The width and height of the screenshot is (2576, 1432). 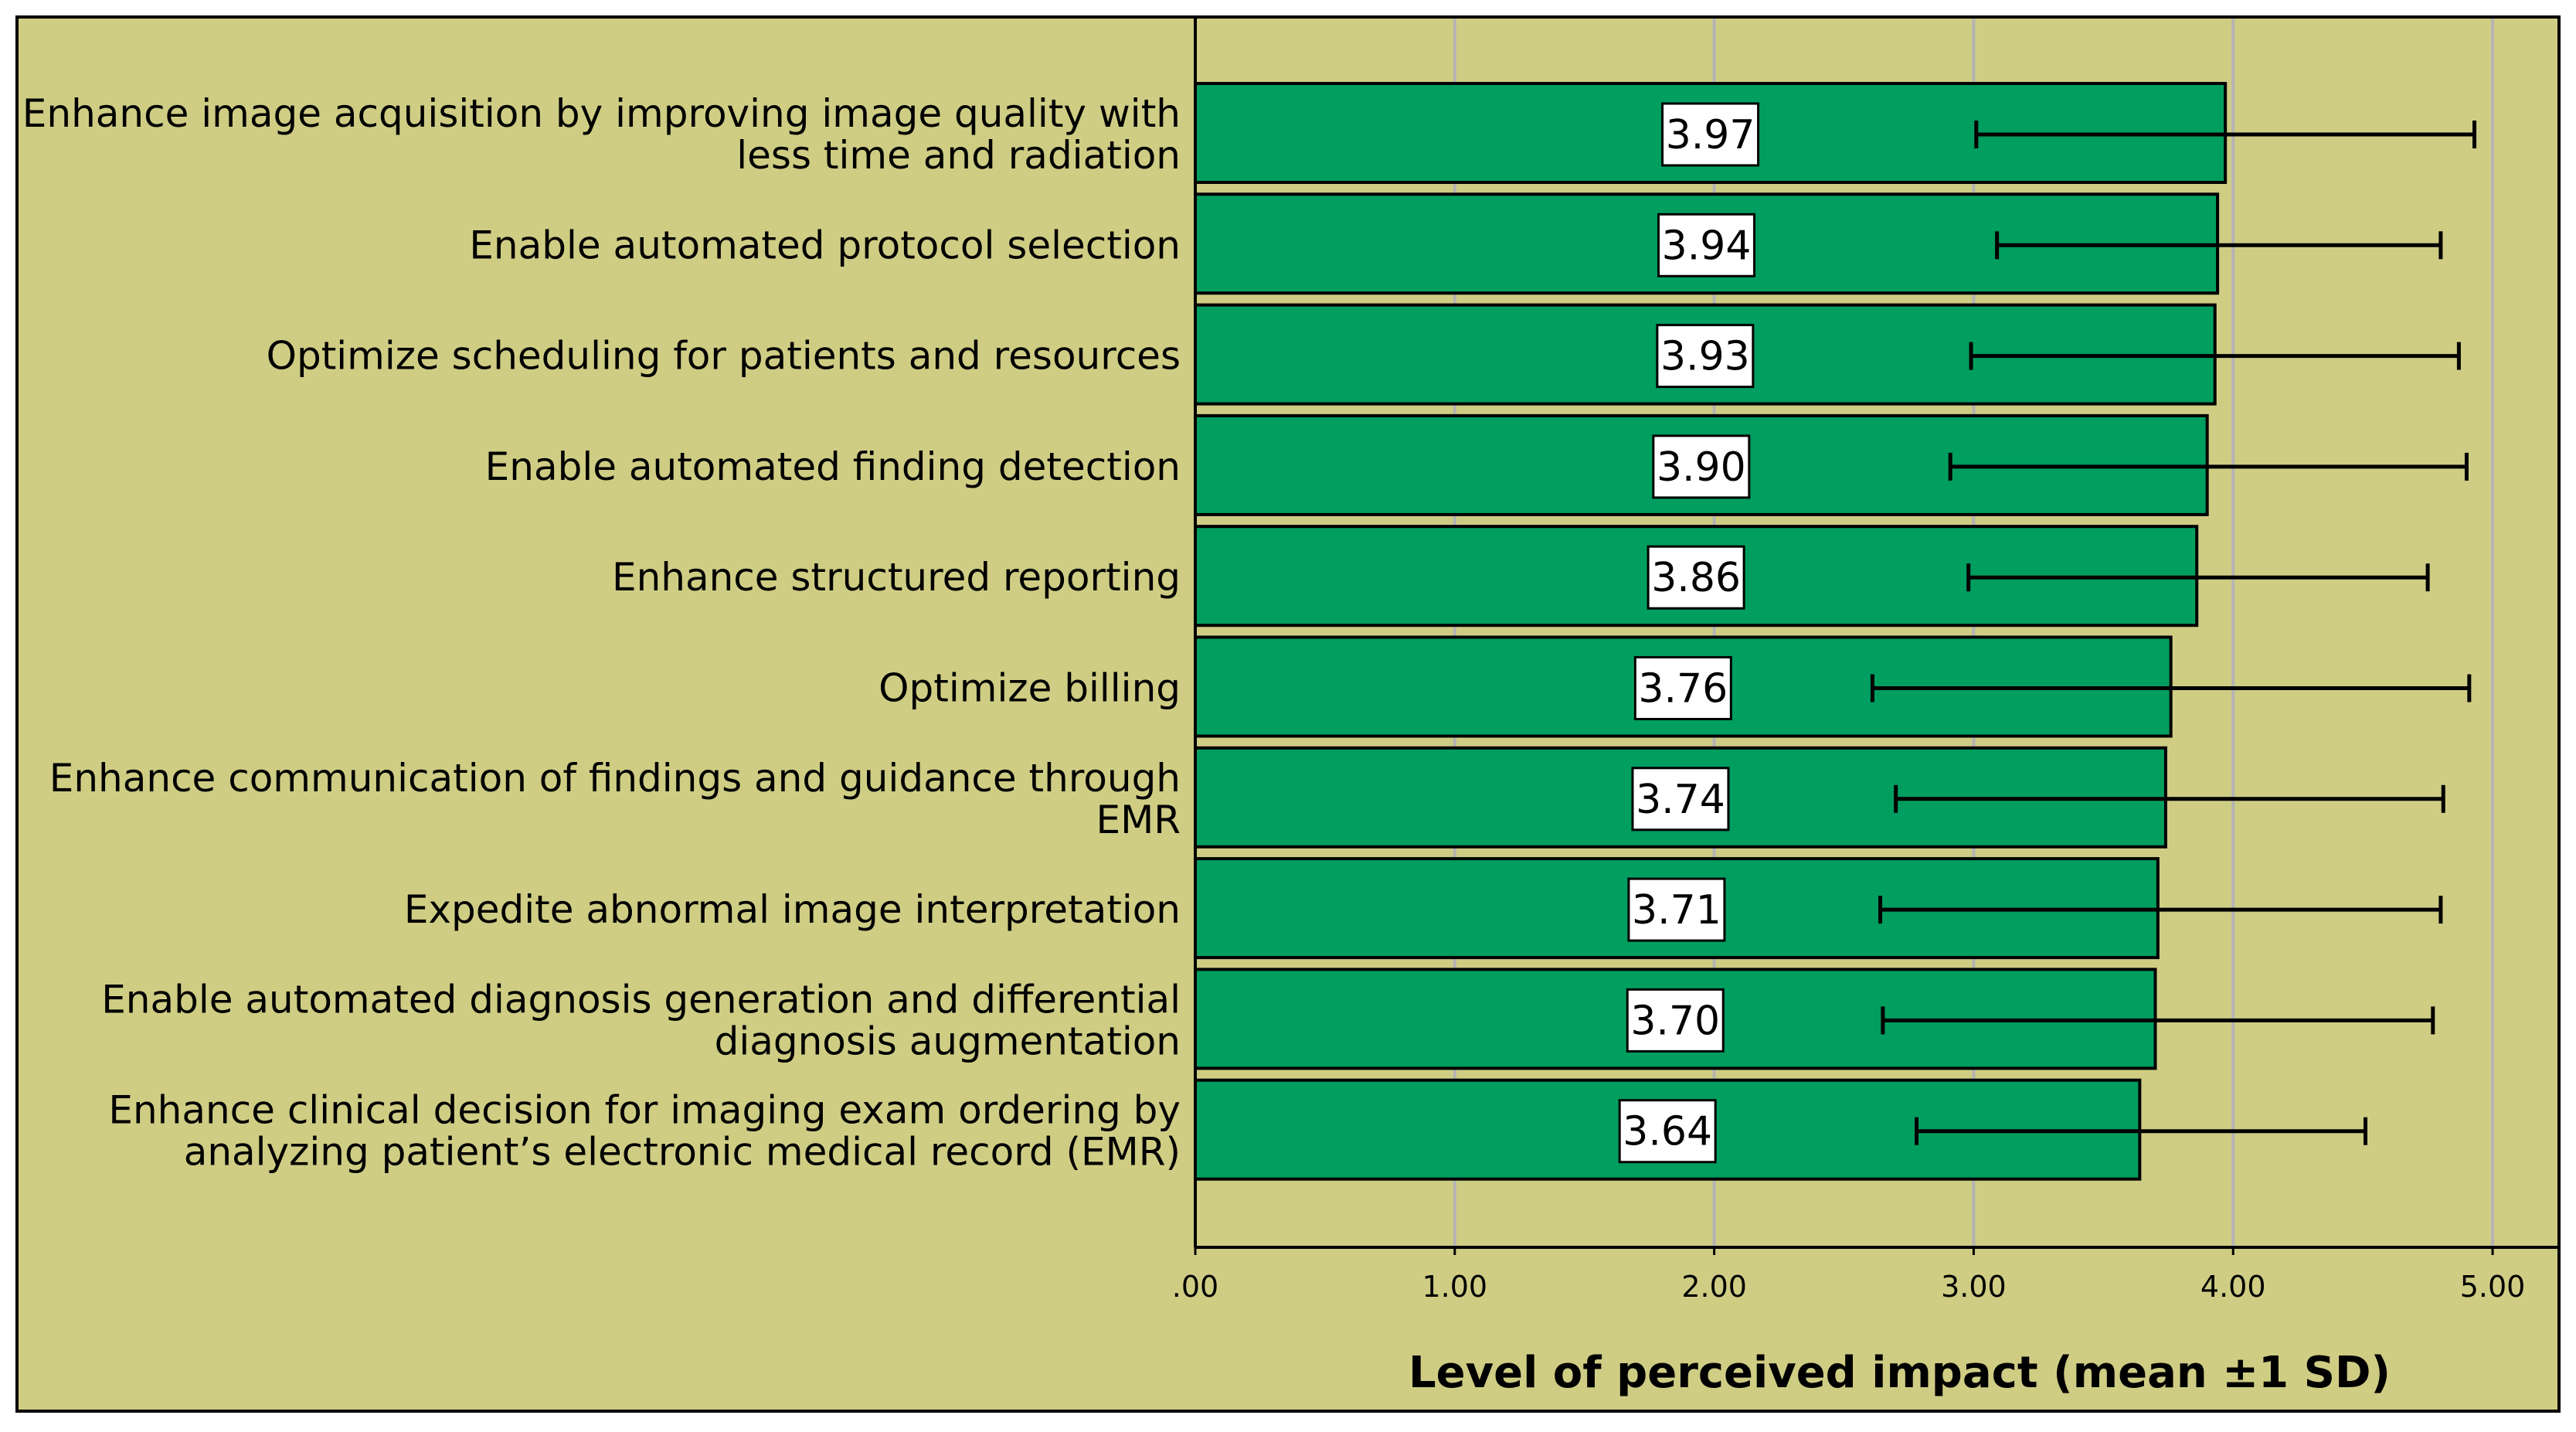 I want to click on category-label-3: Enable automated finding detection, so click(x=833, y=467).